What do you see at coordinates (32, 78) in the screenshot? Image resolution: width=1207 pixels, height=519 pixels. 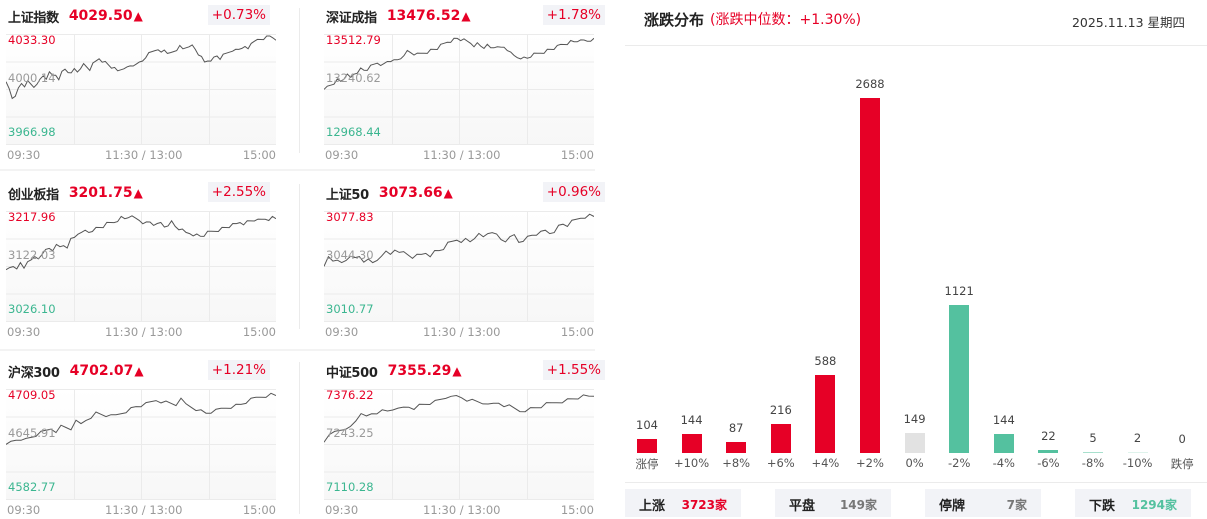 I see `price-mid-label: 4000.14` at bounding box center [32, 78].